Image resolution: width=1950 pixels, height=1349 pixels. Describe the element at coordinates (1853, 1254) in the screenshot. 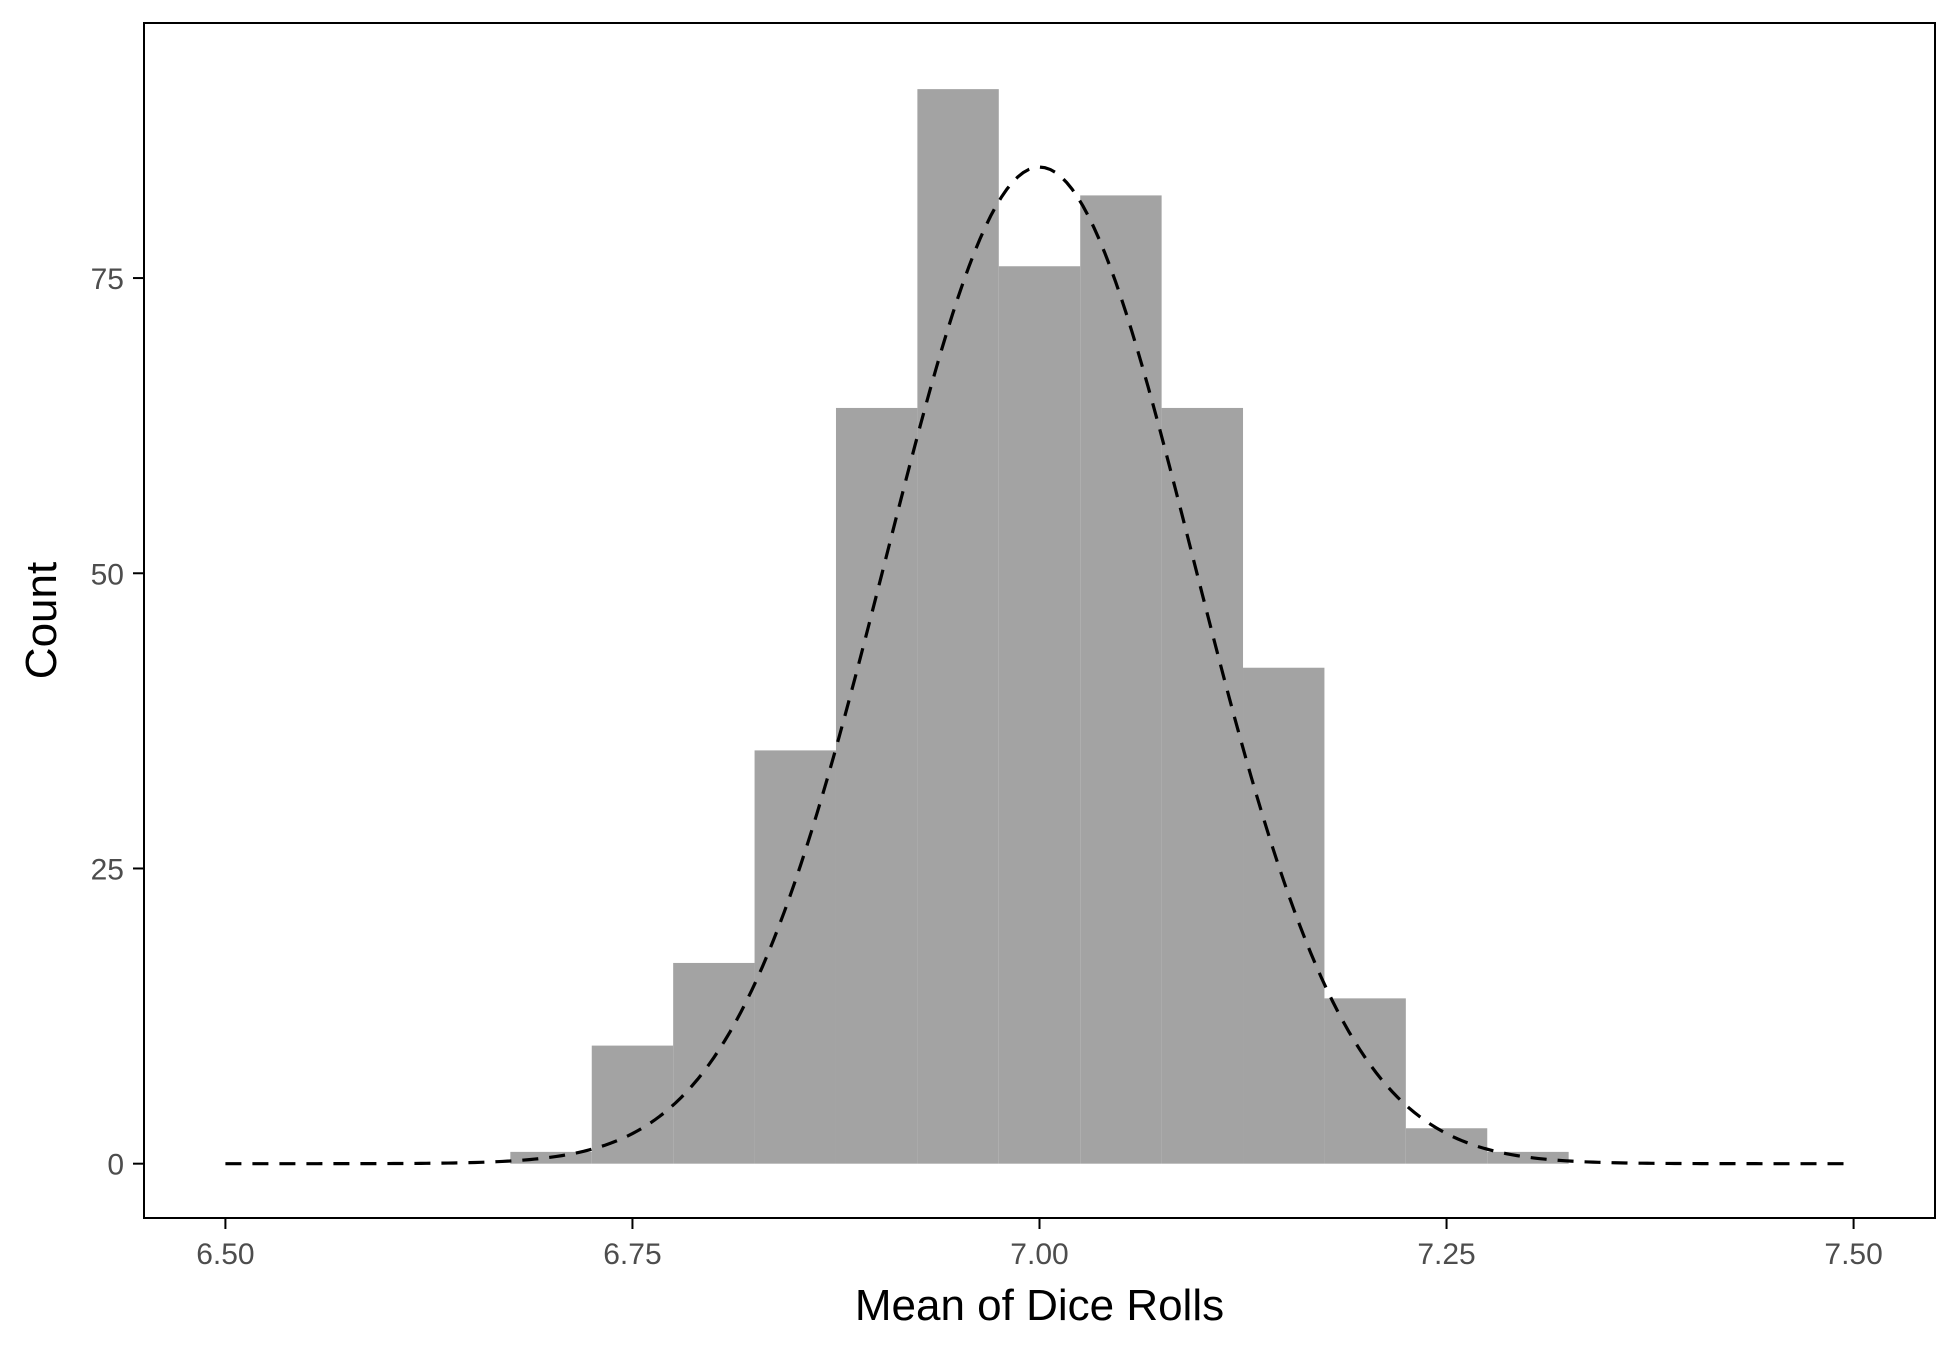

I see `x-tick-label-4: 7.50` at that location.